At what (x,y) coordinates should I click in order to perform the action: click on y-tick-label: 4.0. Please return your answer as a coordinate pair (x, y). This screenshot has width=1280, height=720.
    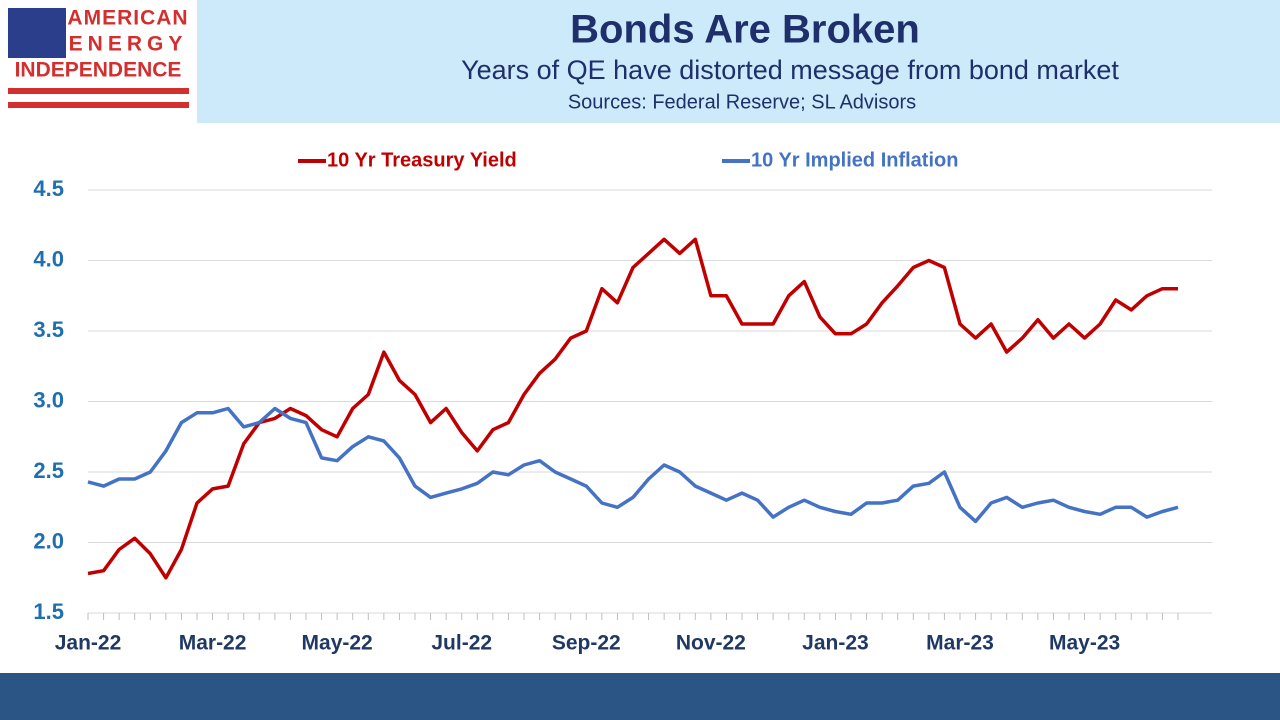
    Looking at the image, I should click on (48, 258).